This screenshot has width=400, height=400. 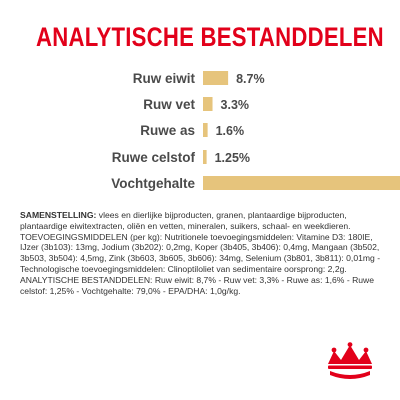 I want to click on value-label: 8.7%, so click(x=250, y=79).